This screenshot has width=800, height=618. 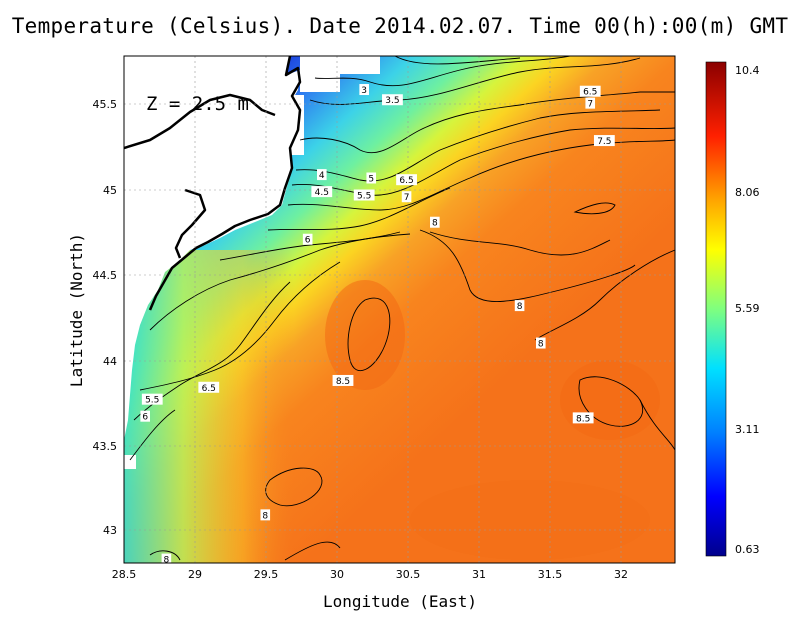 I want to click on x-tick-label: 31.5, so click(x=550, y=574).